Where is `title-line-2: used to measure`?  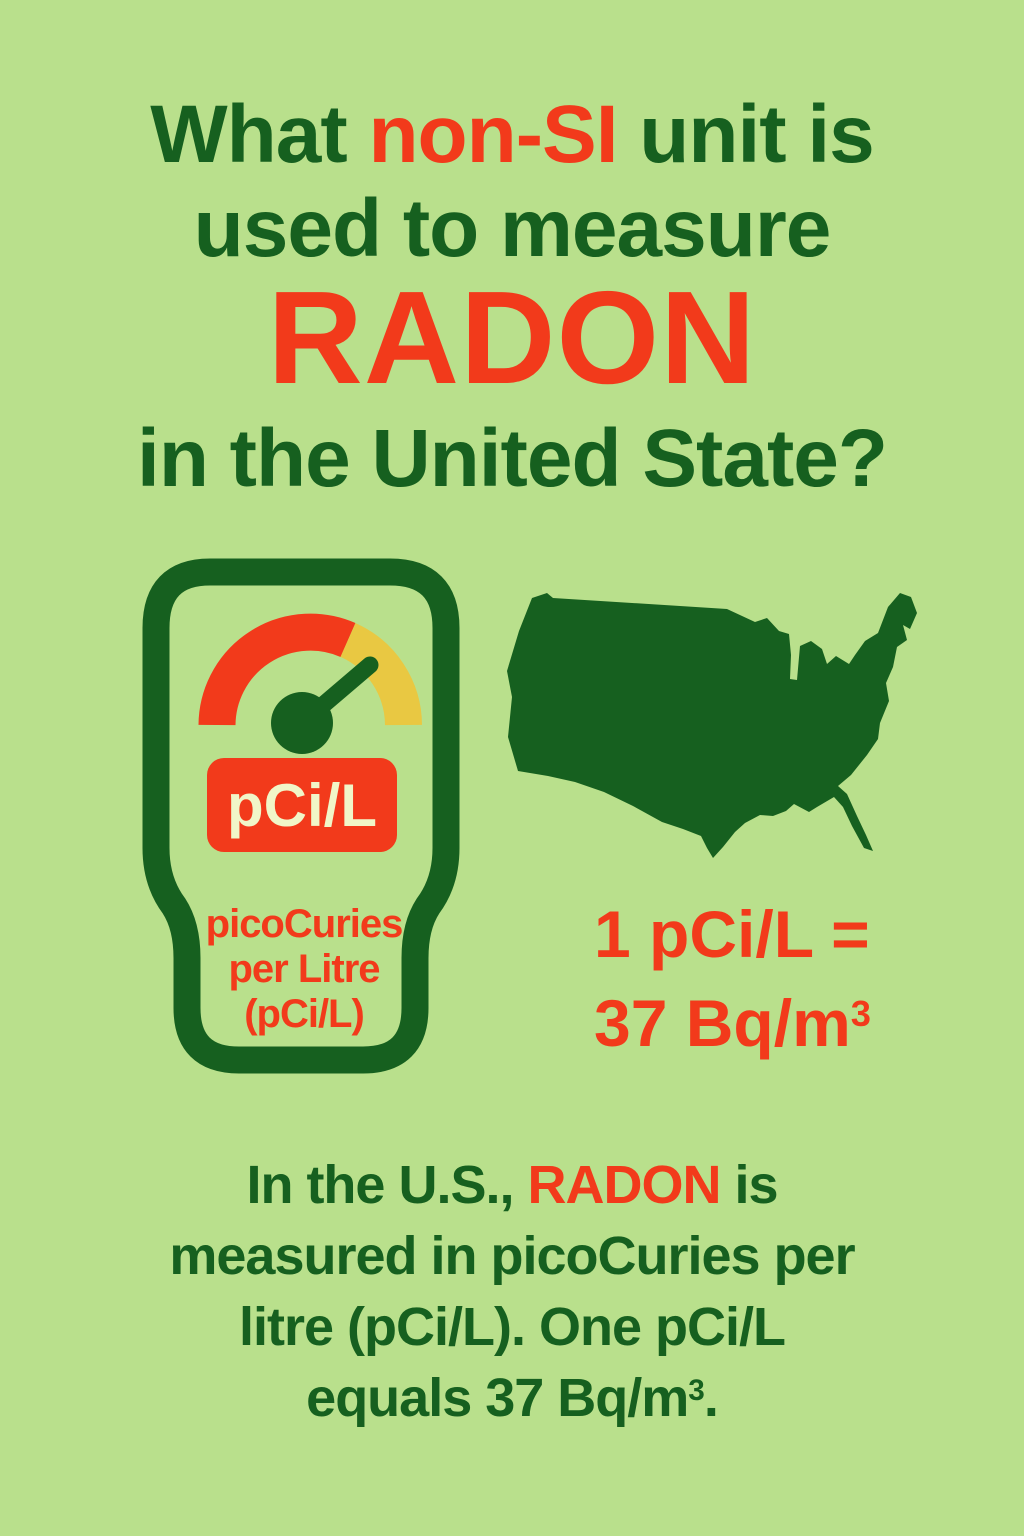
title-line-2: used to measure is located at coordinates (512, 228).